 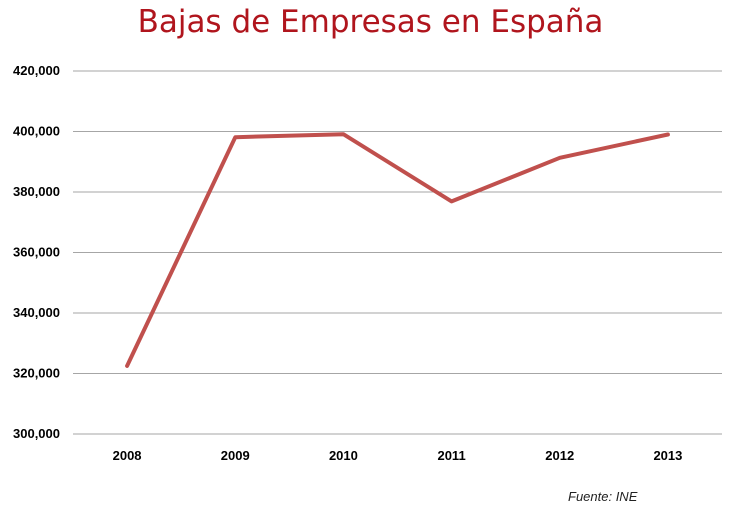 I want to click on y-tick-label: 400,000, so click(x=36, y=131).